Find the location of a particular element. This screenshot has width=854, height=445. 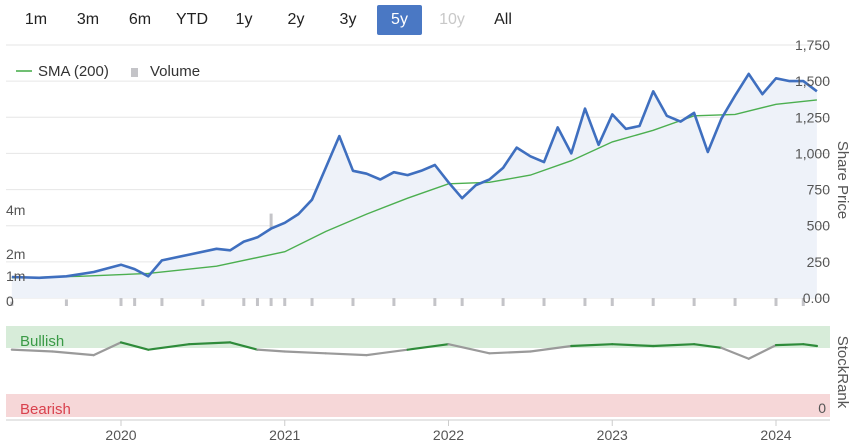

range-button-2y: 2y is located at coordinates (296, 19).